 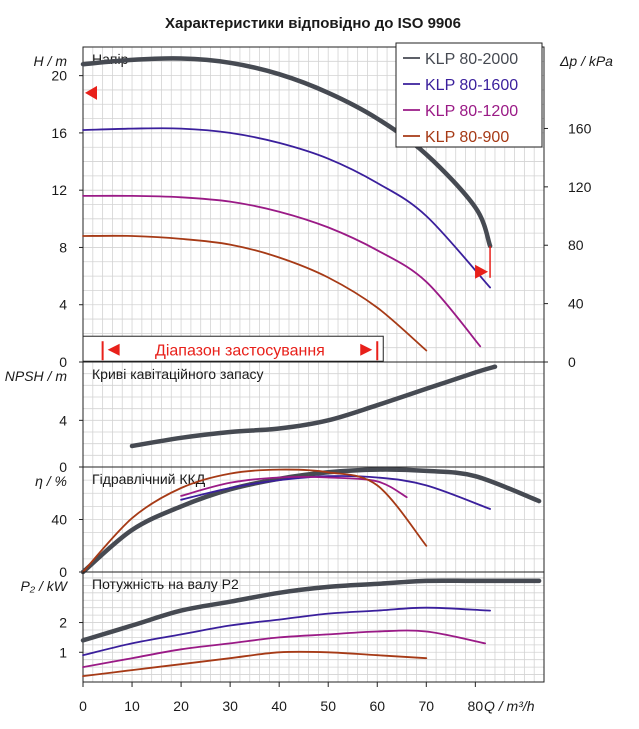 I want to click on panel-label: Гідравлічний ККД, so click(x=149, y=479).